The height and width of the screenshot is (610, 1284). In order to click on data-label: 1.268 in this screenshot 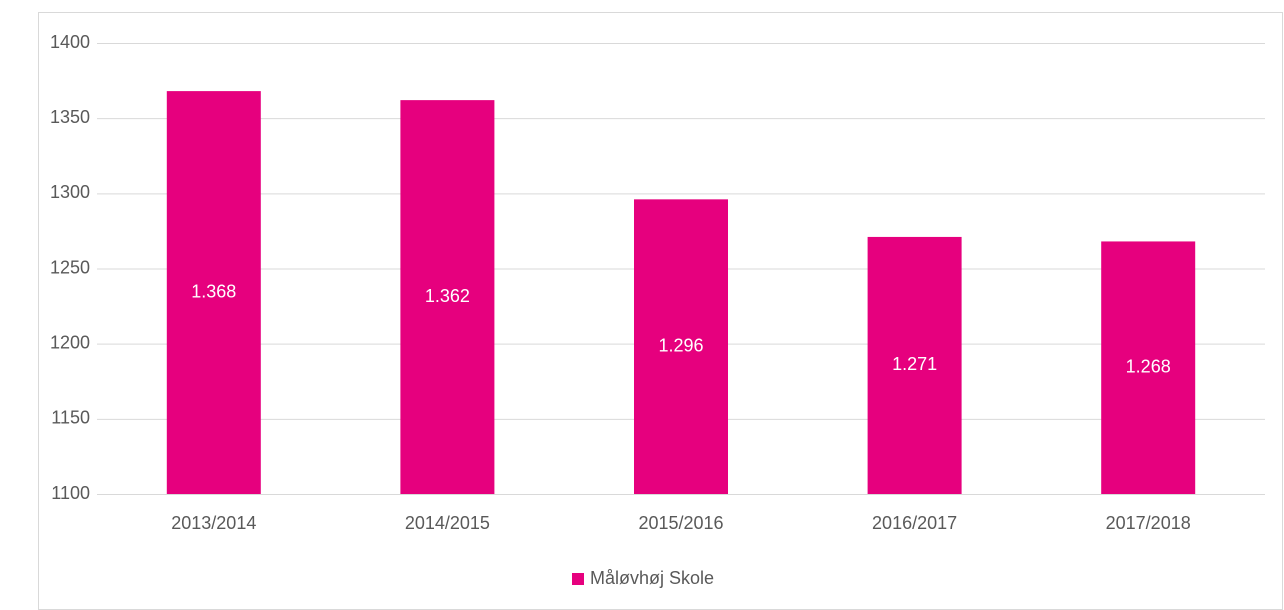, I will do `click(1148, 366)`.